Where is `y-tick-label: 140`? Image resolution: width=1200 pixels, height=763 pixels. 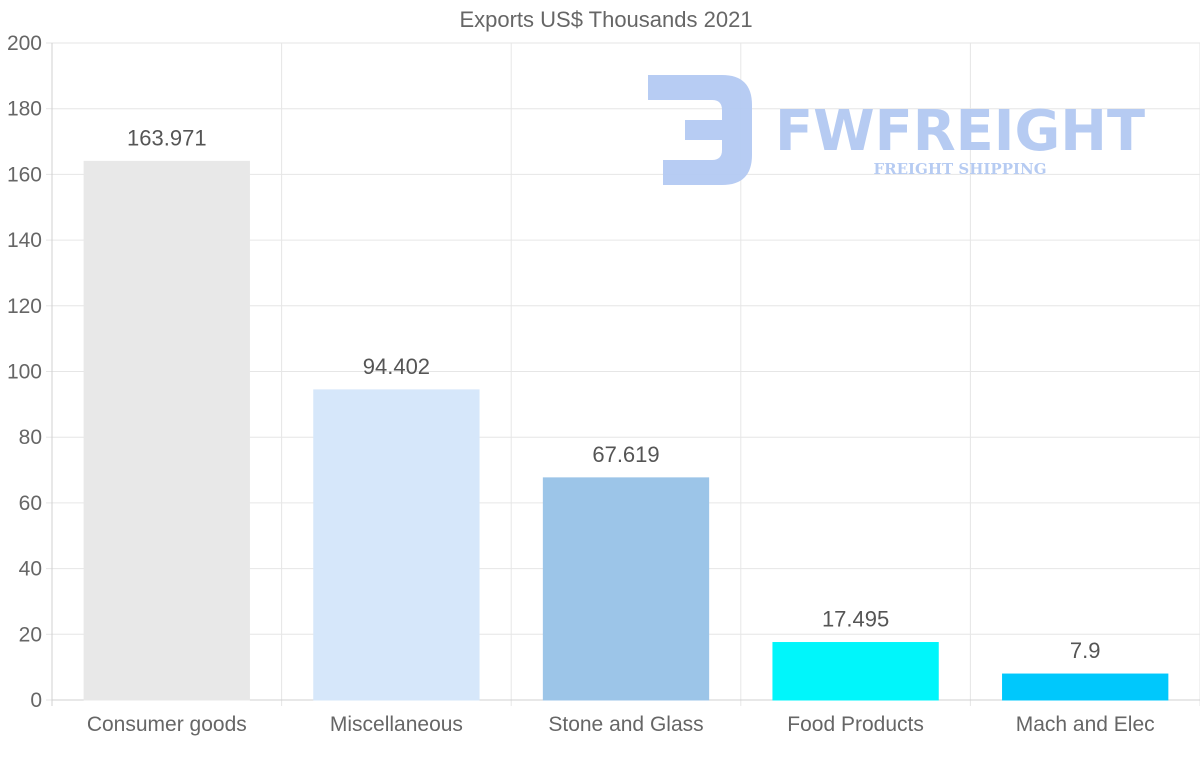
y-tick-label: 140 is located at coordinates (24, 240).